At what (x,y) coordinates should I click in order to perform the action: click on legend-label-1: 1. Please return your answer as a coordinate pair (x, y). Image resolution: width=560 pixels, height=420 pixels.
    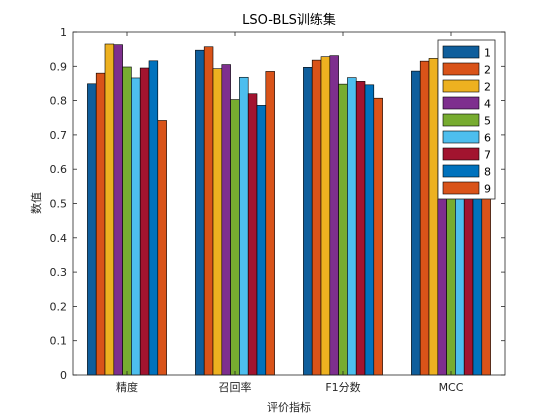
    Looking at the image, I should click on (487, 53).